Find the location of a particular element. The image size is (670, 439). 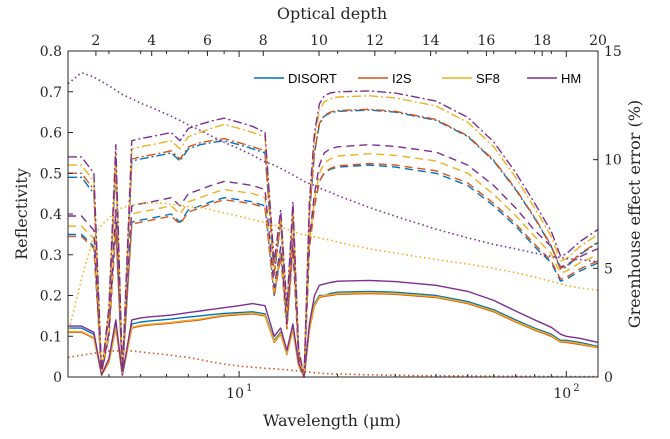

y-right-tick-label: 5 is located at coordinates (608, 269).